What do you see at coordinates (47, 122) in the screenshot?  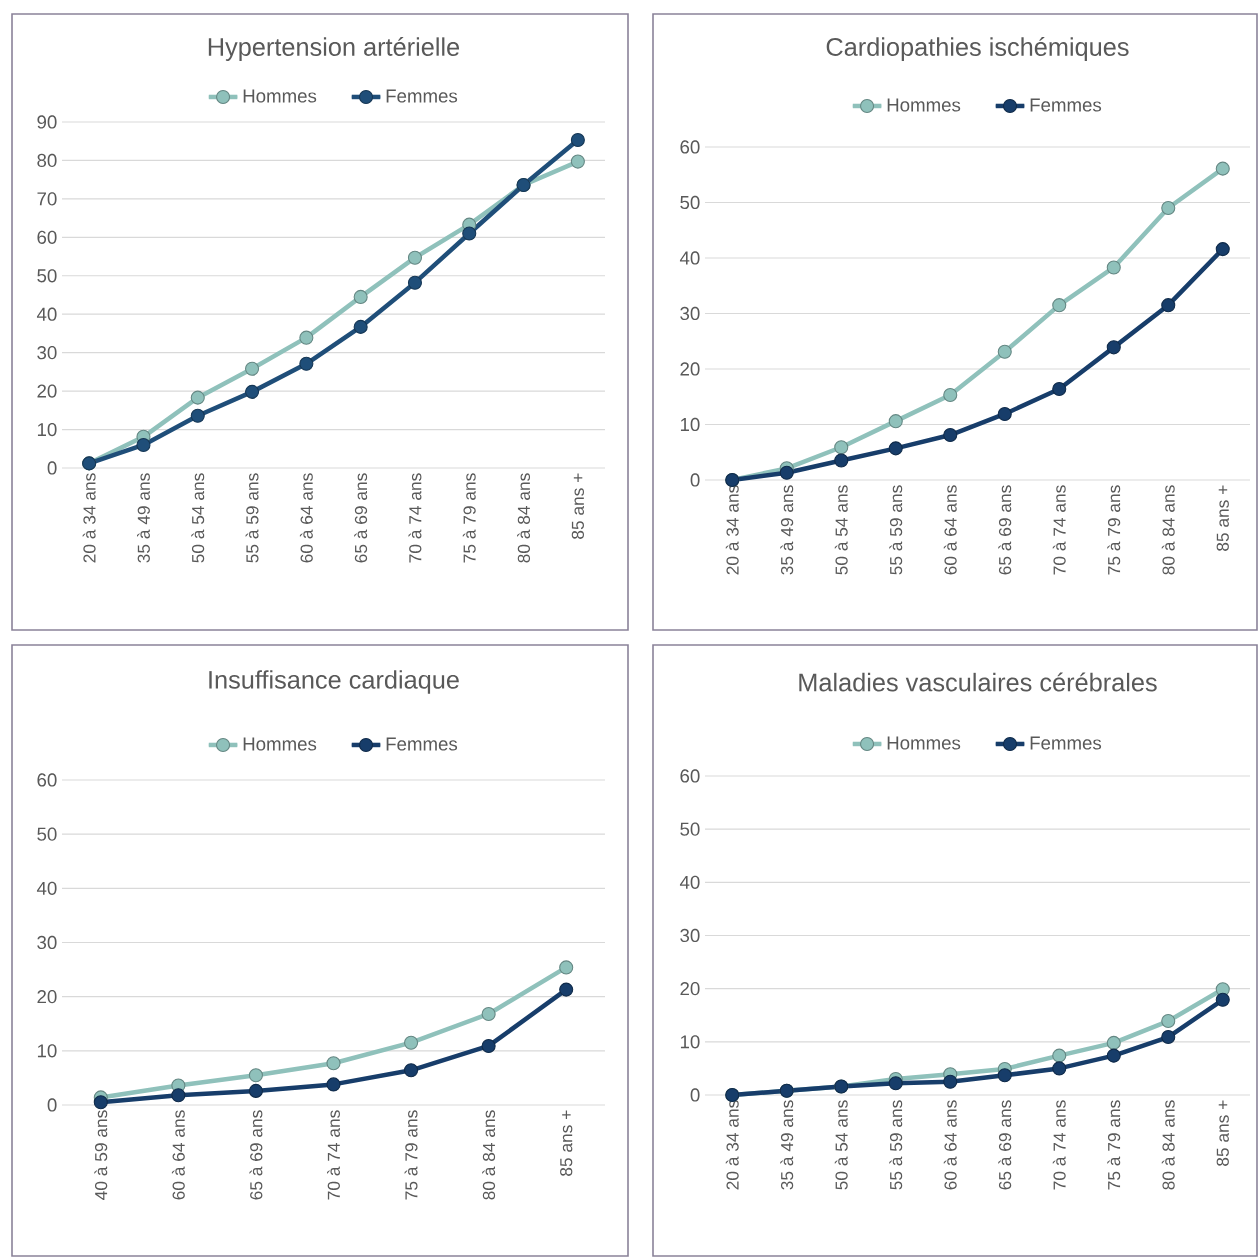 I see `y-tick-label: 90` at bounding box center [47, 122].